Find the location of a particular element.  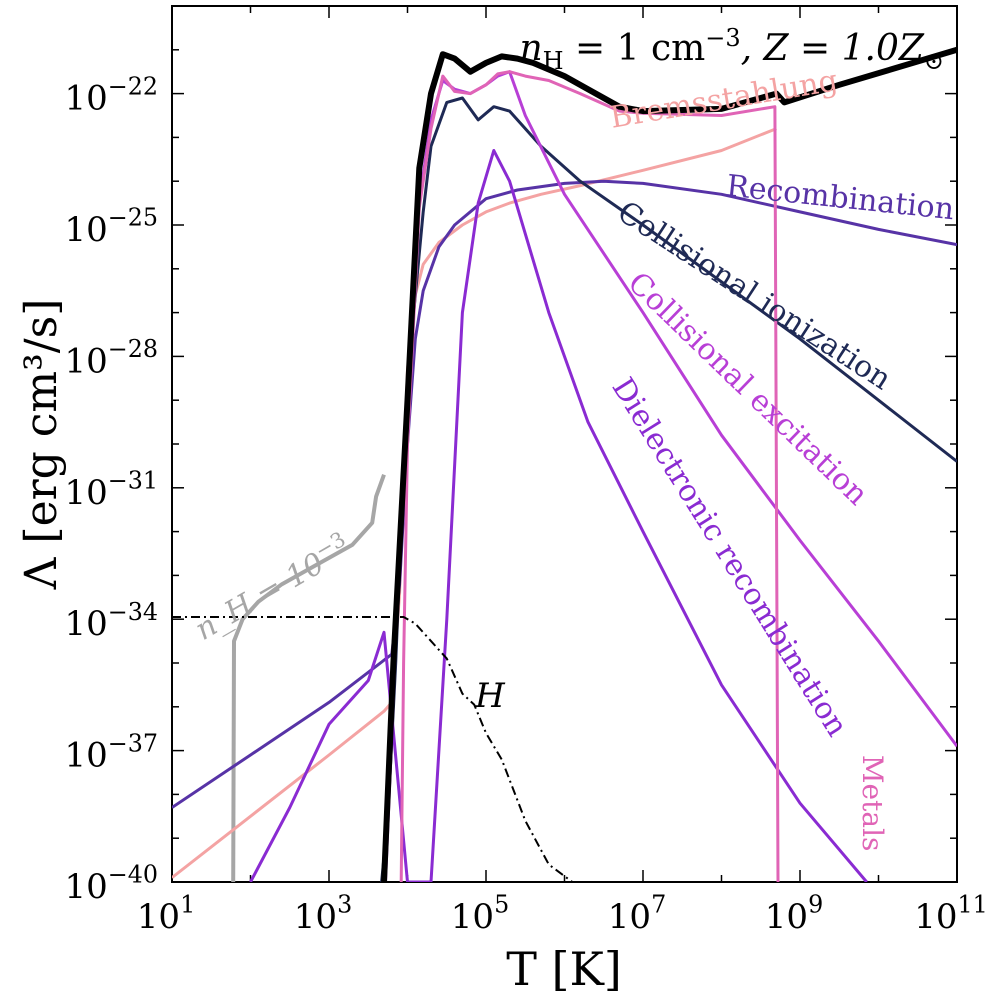

x-axis-label: T [K] is located at coordinates (564, 969).